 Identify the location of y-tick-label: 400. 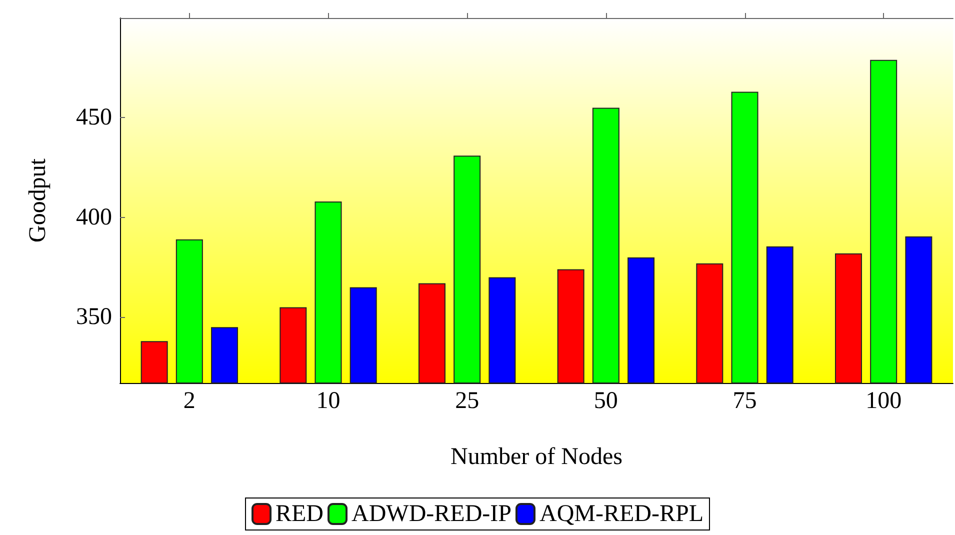
(94, 217).